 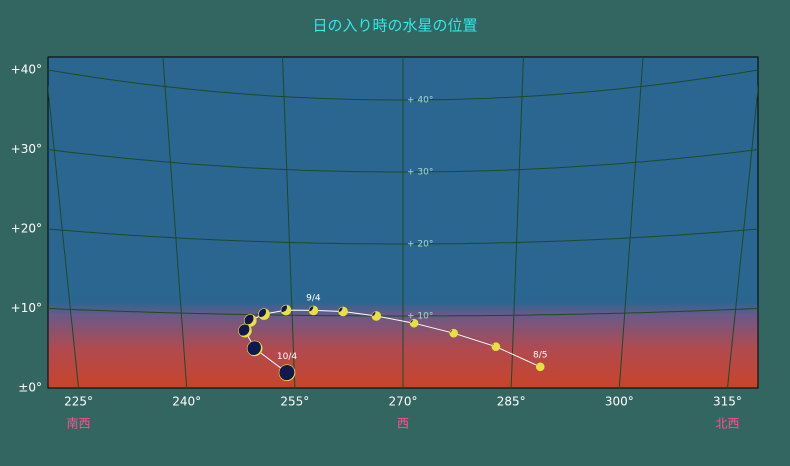 I want to click on y-tick-label: +40°, so click(x=26, y=70).